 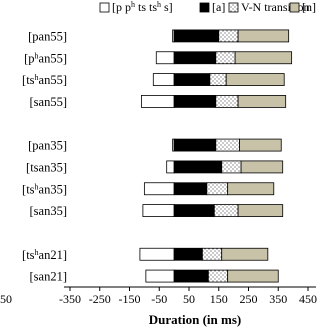 What do you see at coordinates (47, 146) in the screenshot?
I see `category-label: [pan35]` at bounding box center [47, 146].